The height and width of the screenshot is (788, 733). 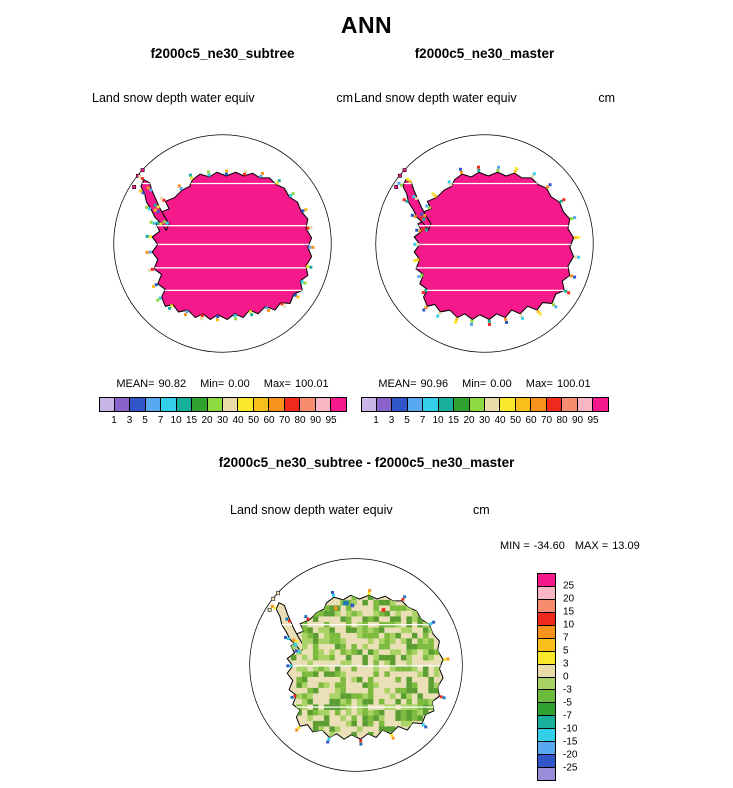 What do you see at coordinates (567, 716) in the screenshot?
I see `colorbar-tick-label: -7` at bounding box center [567, 716].